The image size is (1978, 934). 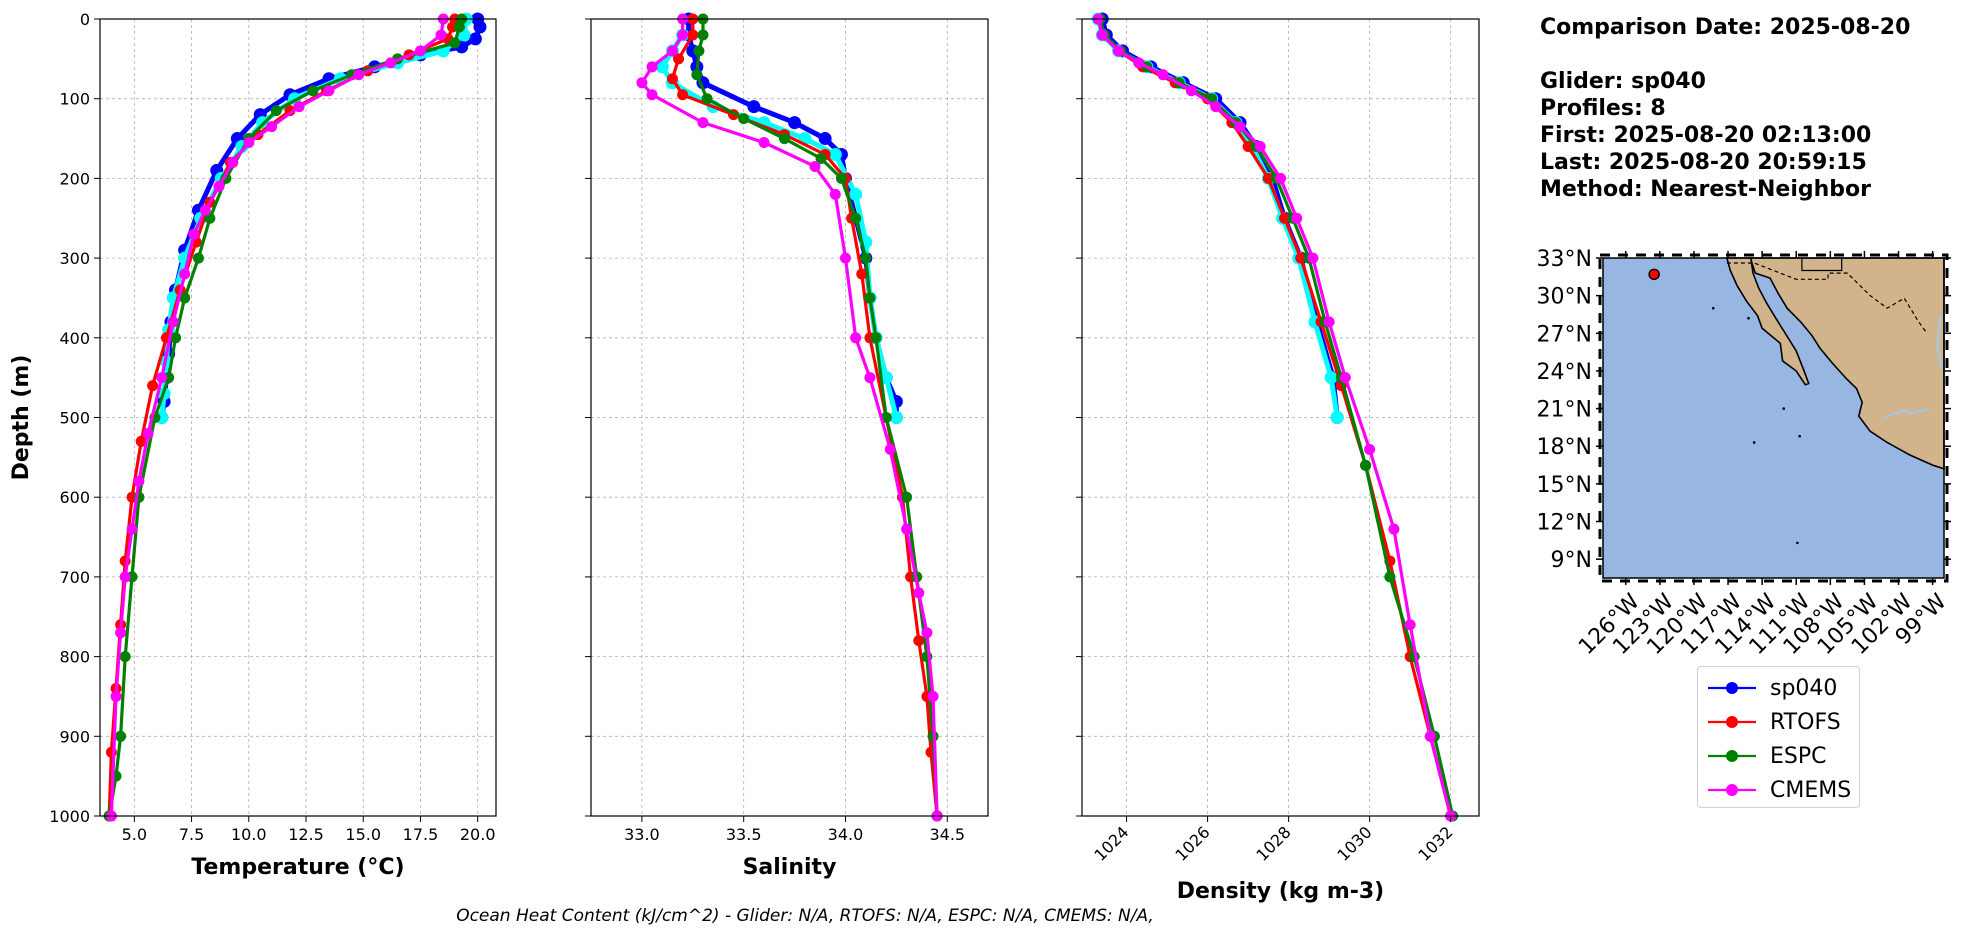 What do you see at coordinates (1782, 756) in the screenshot?
I see `legend-item-espc: ESPC` at bounding box center [1782, 756].